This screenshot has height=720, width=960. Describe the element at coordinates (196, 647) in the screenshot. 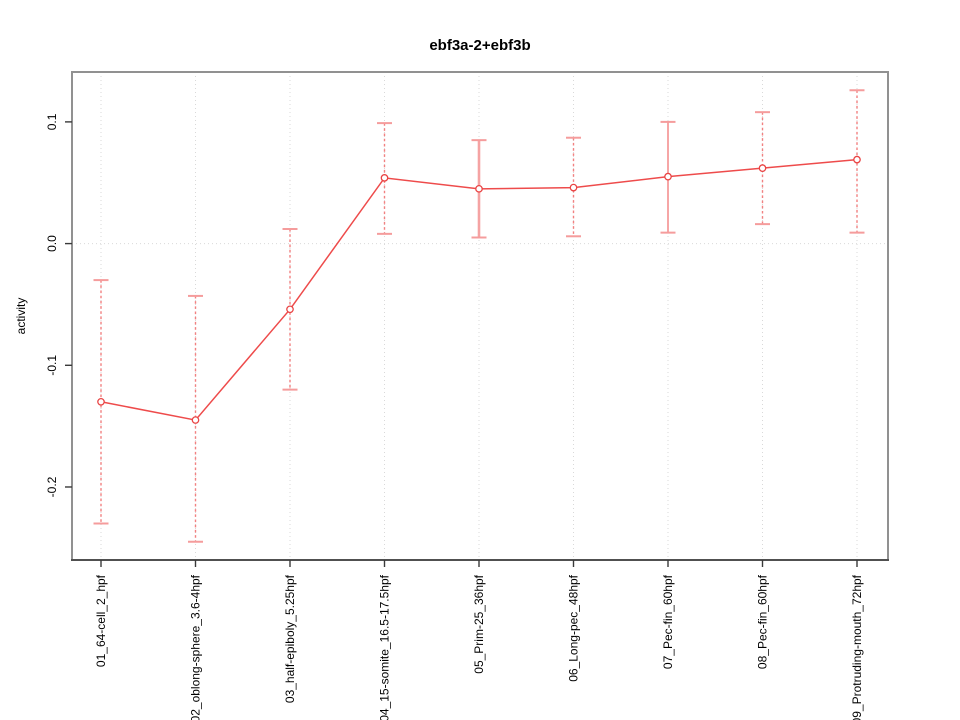

I see `x-tick-label: 02_oblong-sphere_3.6-4hpf` at that location.